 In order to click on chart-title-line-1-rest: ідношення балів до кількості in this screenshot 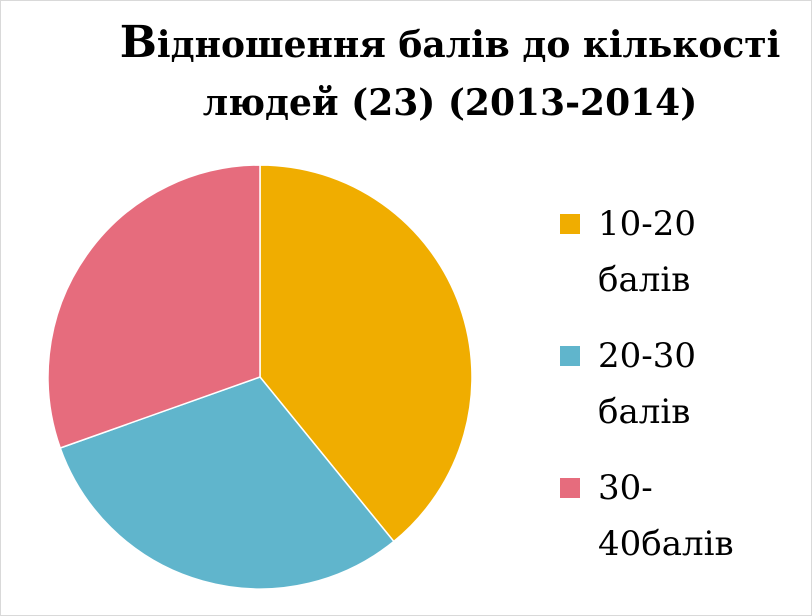, I will do `click(468, 45)`.